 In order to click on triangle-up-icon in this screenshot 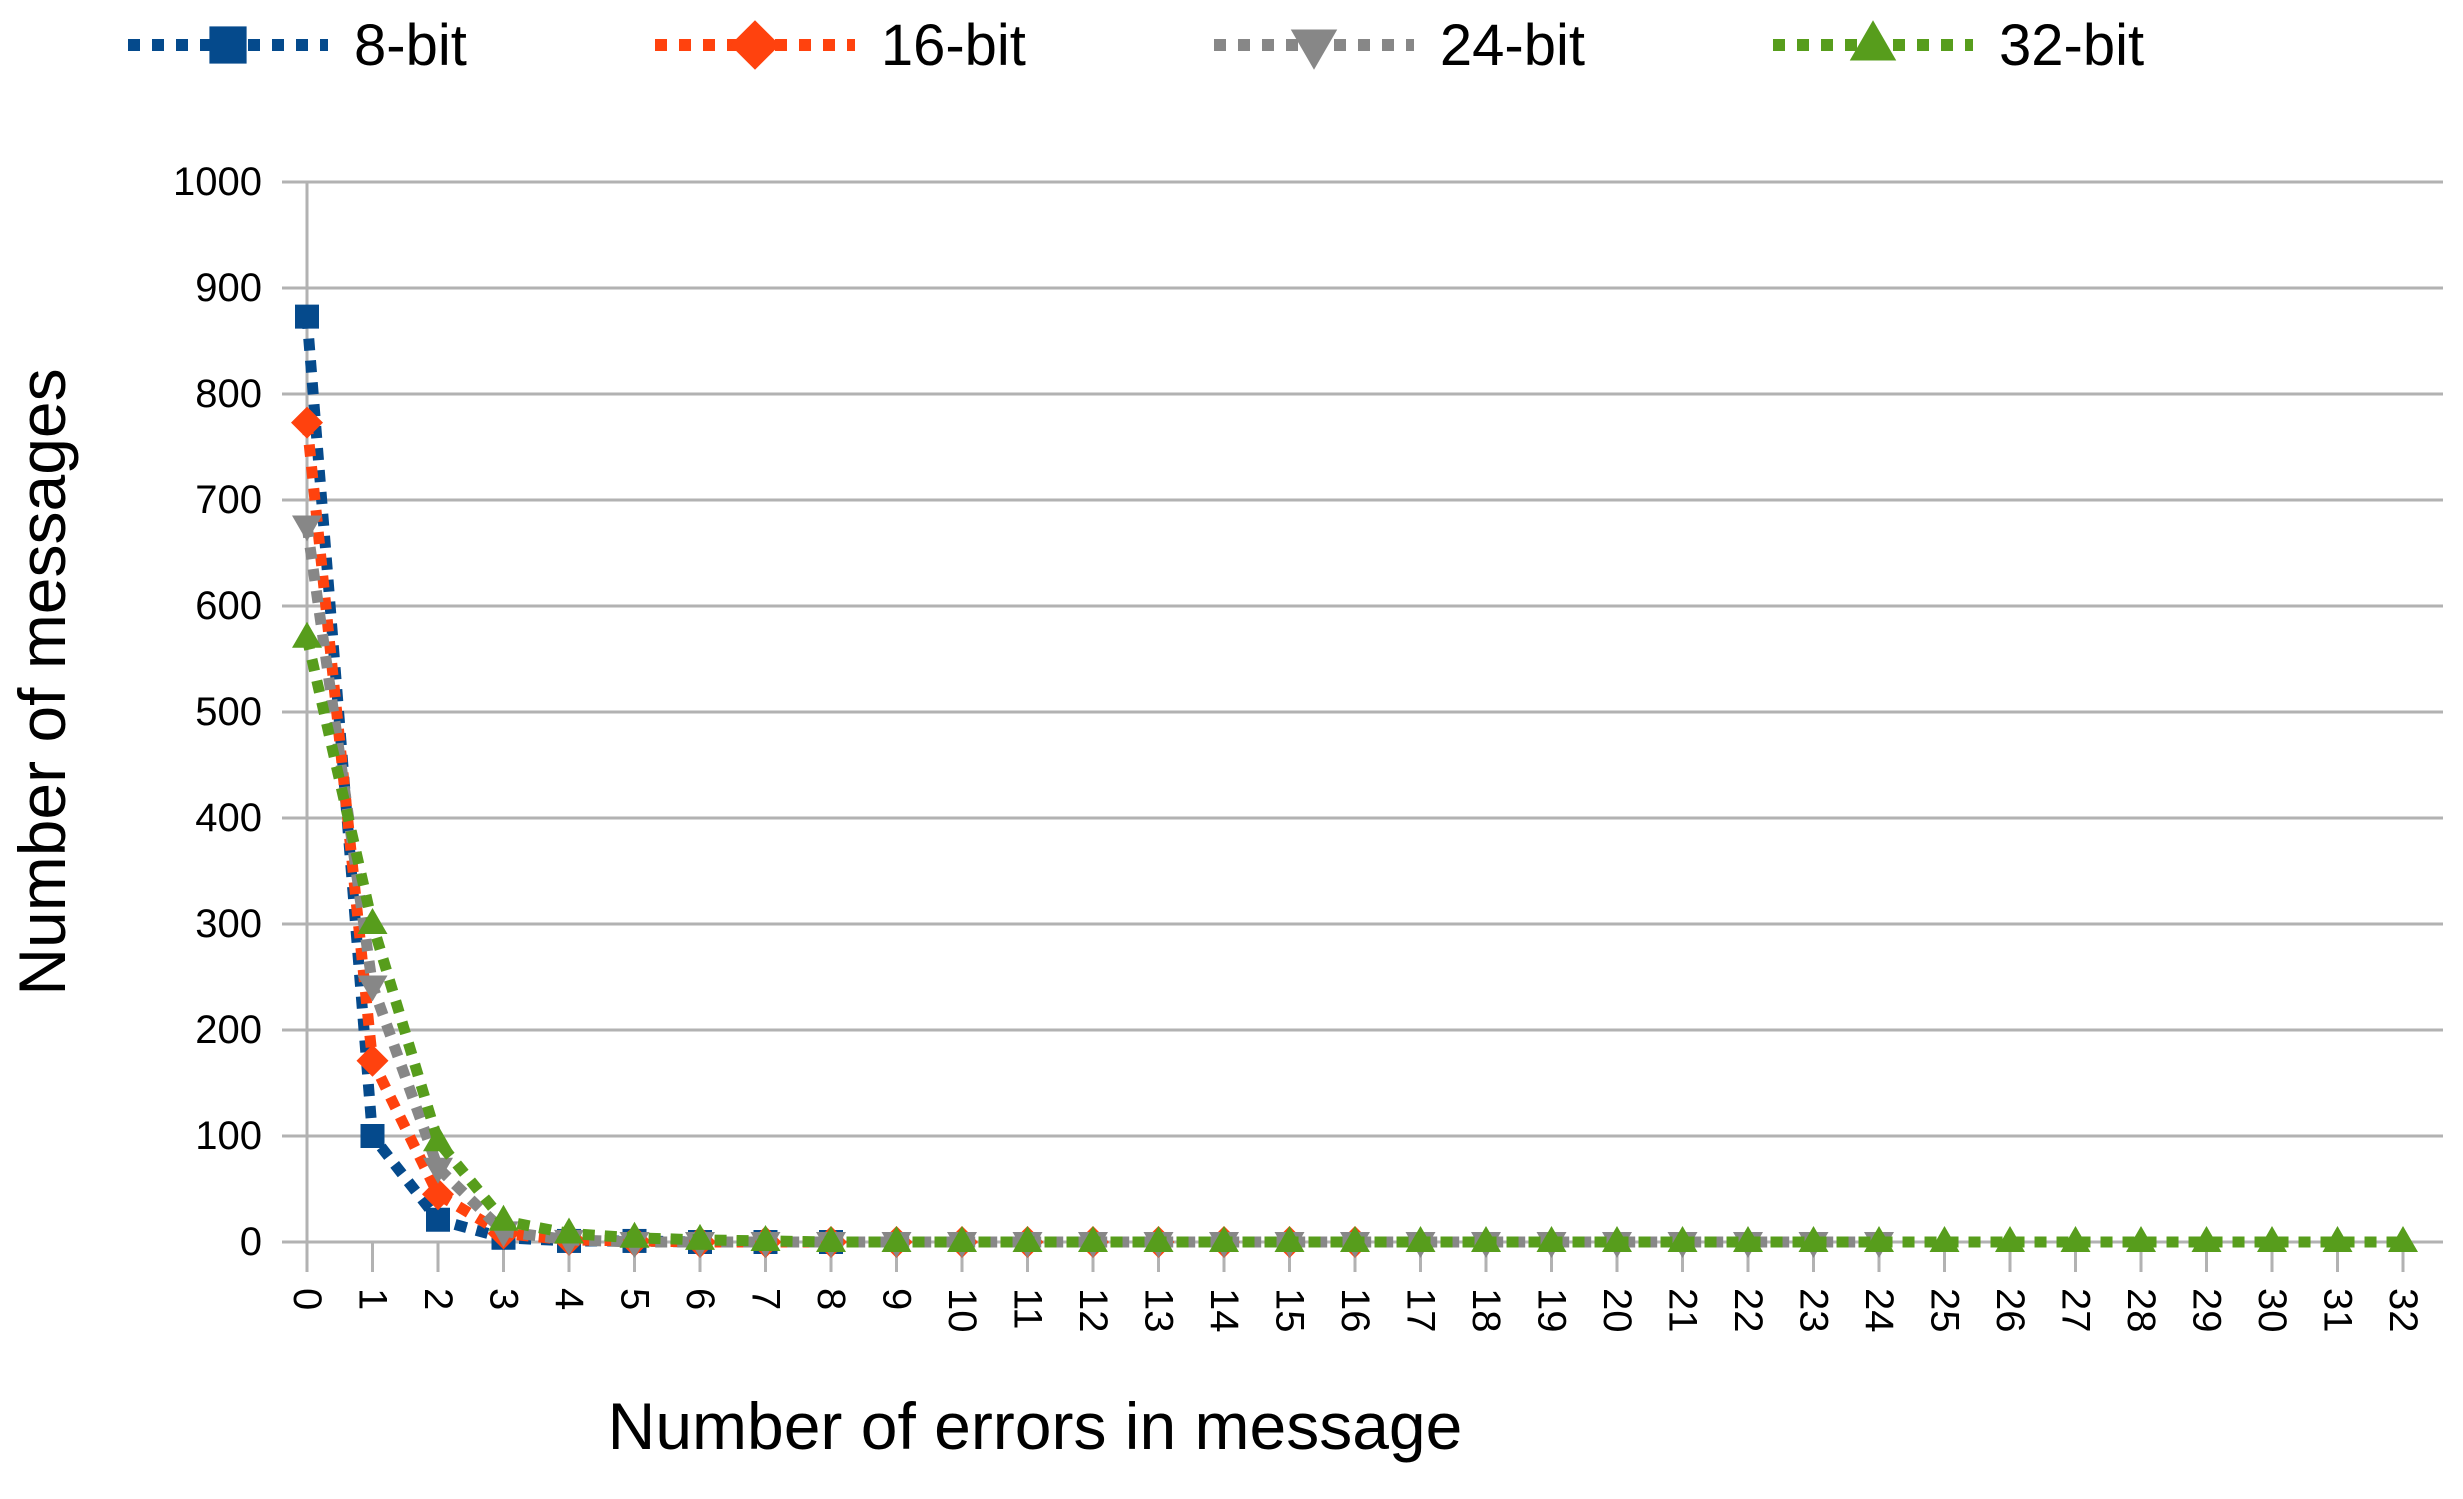, I will do `click(1873, 40)`.